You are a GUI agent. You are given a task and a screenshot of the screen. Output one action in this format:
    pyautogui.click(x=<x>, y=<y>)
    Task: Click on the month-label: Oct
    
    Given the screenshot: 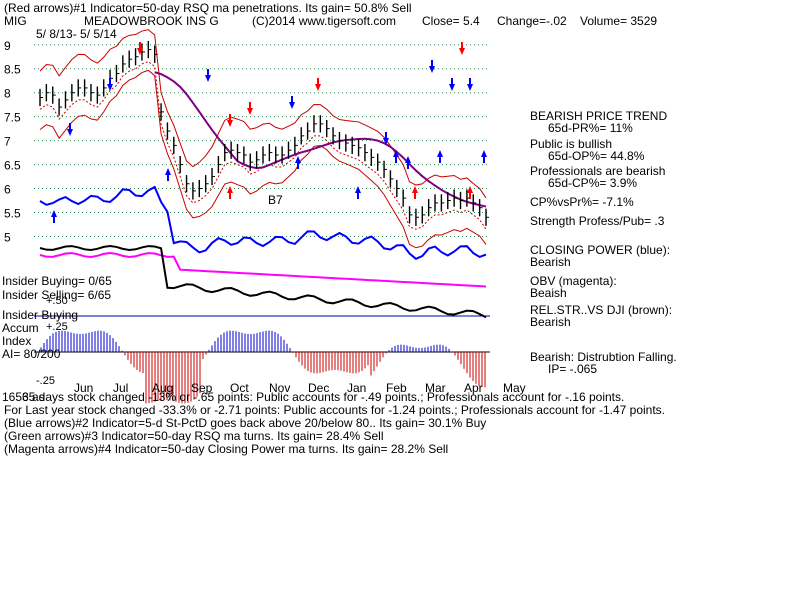 What is the action you would take?
    pyautogui.click(x=239, y=388)
    